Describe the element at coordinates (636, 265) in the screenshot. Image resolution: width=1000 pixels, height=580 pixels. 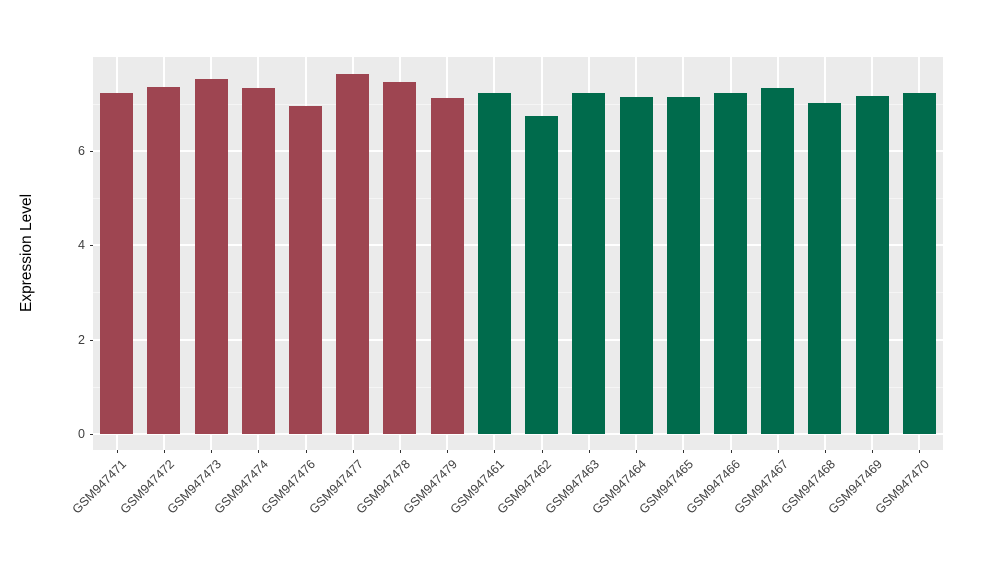
I see `bar-GSM947464` at that location.